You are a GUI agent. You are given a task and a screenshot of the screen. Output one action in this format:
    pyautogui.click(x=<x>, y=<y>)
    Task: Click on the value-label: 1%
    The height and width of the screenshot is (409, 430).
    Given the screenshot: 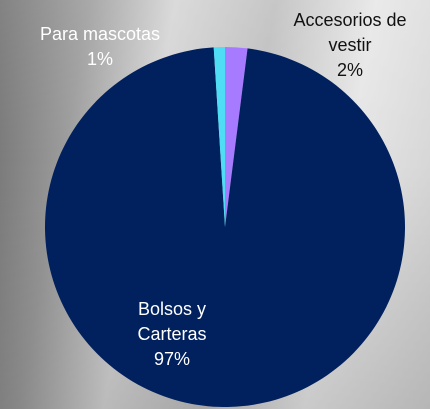 What is the action you would take?
    pyautogui.click(x=99, y=59)
    